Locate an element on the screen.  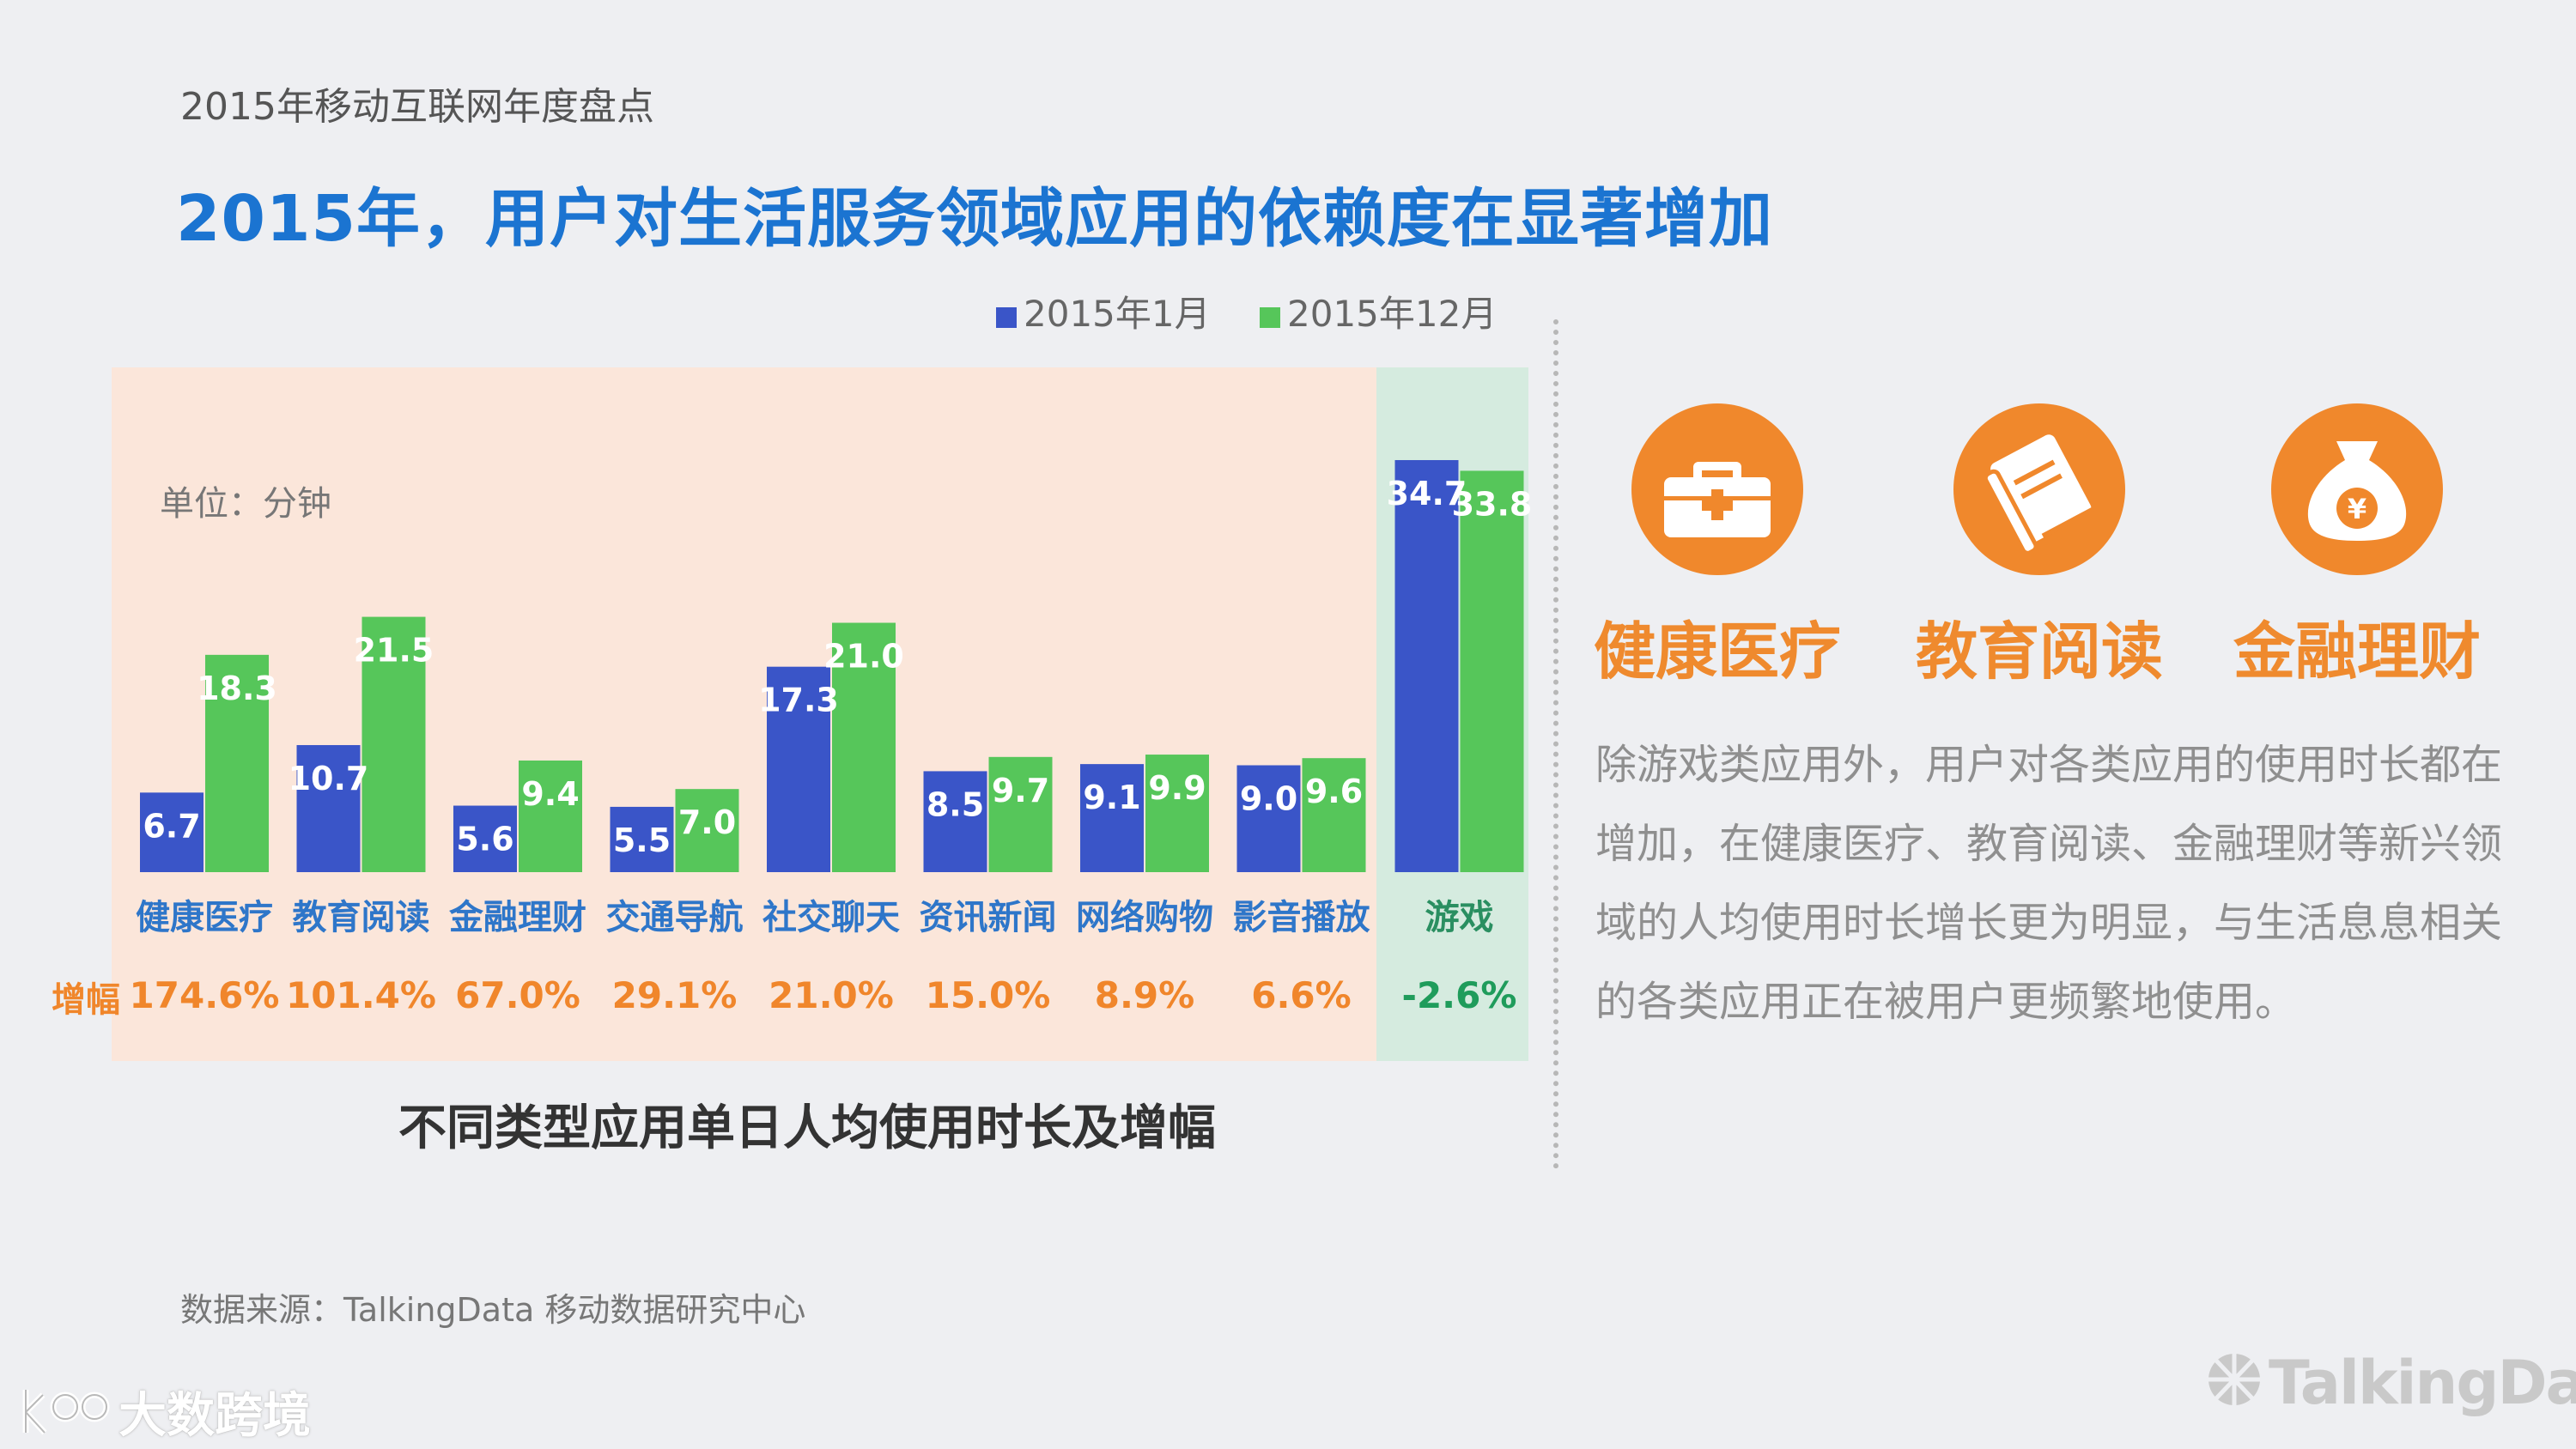
book-icon is located at coordinates (2039, 489).